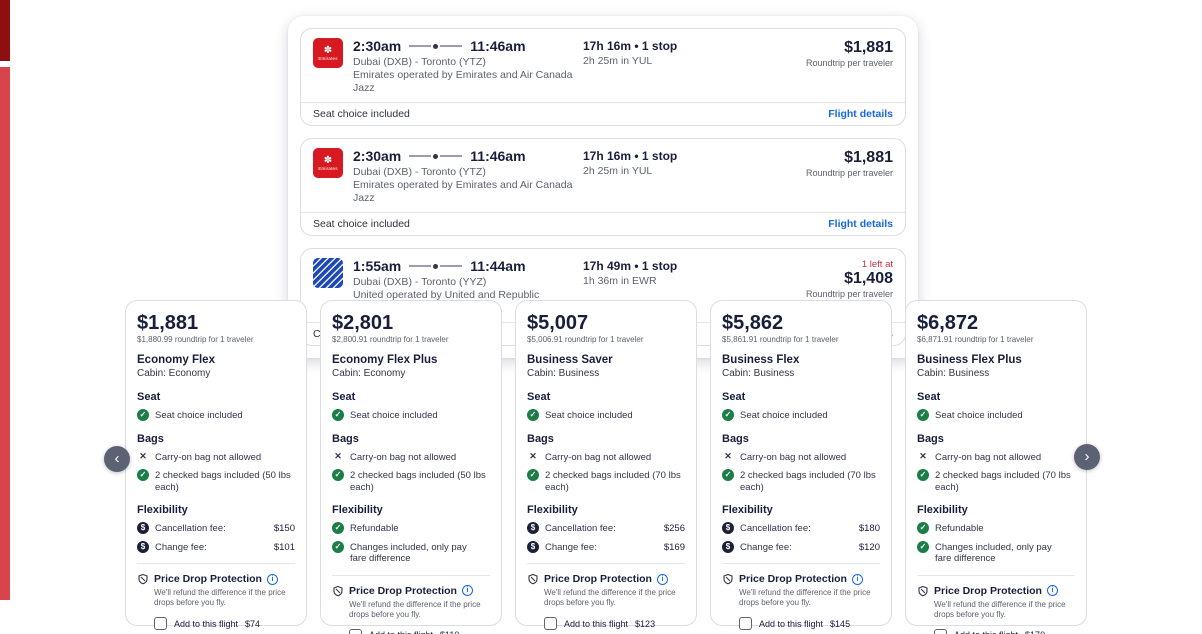 This screenshot has height=634, width=1202. What do you see at coordinates (176, 360) in the screenshot?
I see `fare-name: Economy Flex` at bounding box center [176, 360].